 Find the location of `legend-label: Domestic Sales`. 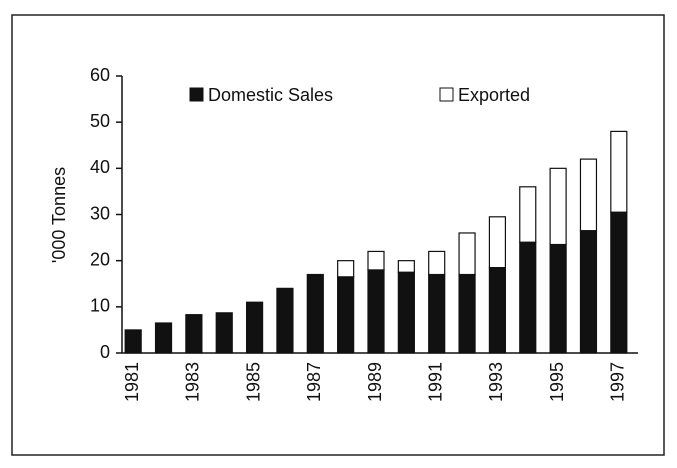

legend-label: Domestic Sales is located at coordinates (270, 95).